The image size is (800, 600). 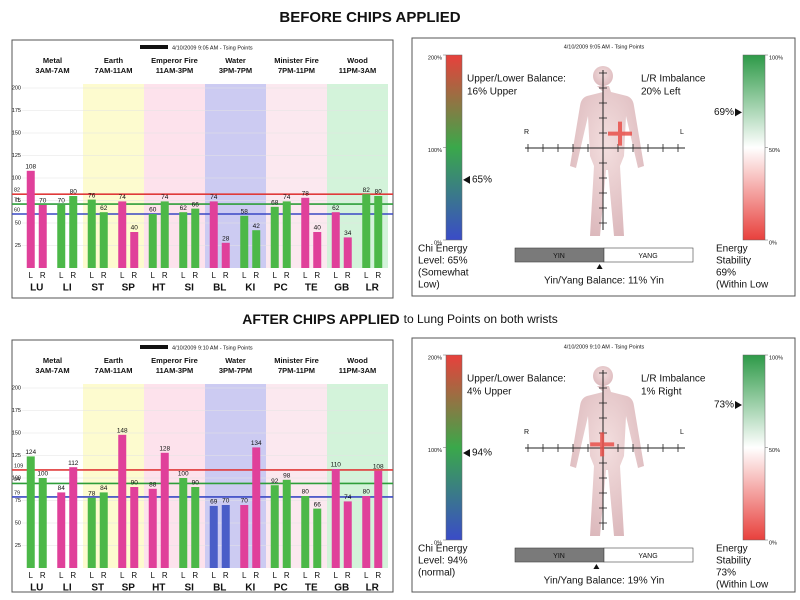 I want to click on y-tick-label: 125, so click(x=16, y=156).